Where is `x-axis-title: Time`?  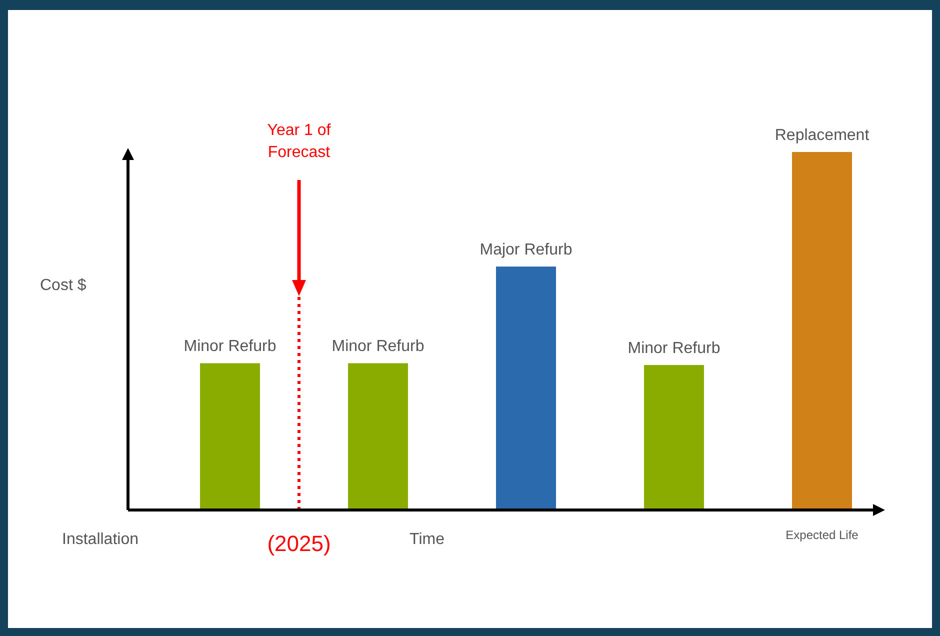
x-axis-title: Time is located at coordinates (427, 539).